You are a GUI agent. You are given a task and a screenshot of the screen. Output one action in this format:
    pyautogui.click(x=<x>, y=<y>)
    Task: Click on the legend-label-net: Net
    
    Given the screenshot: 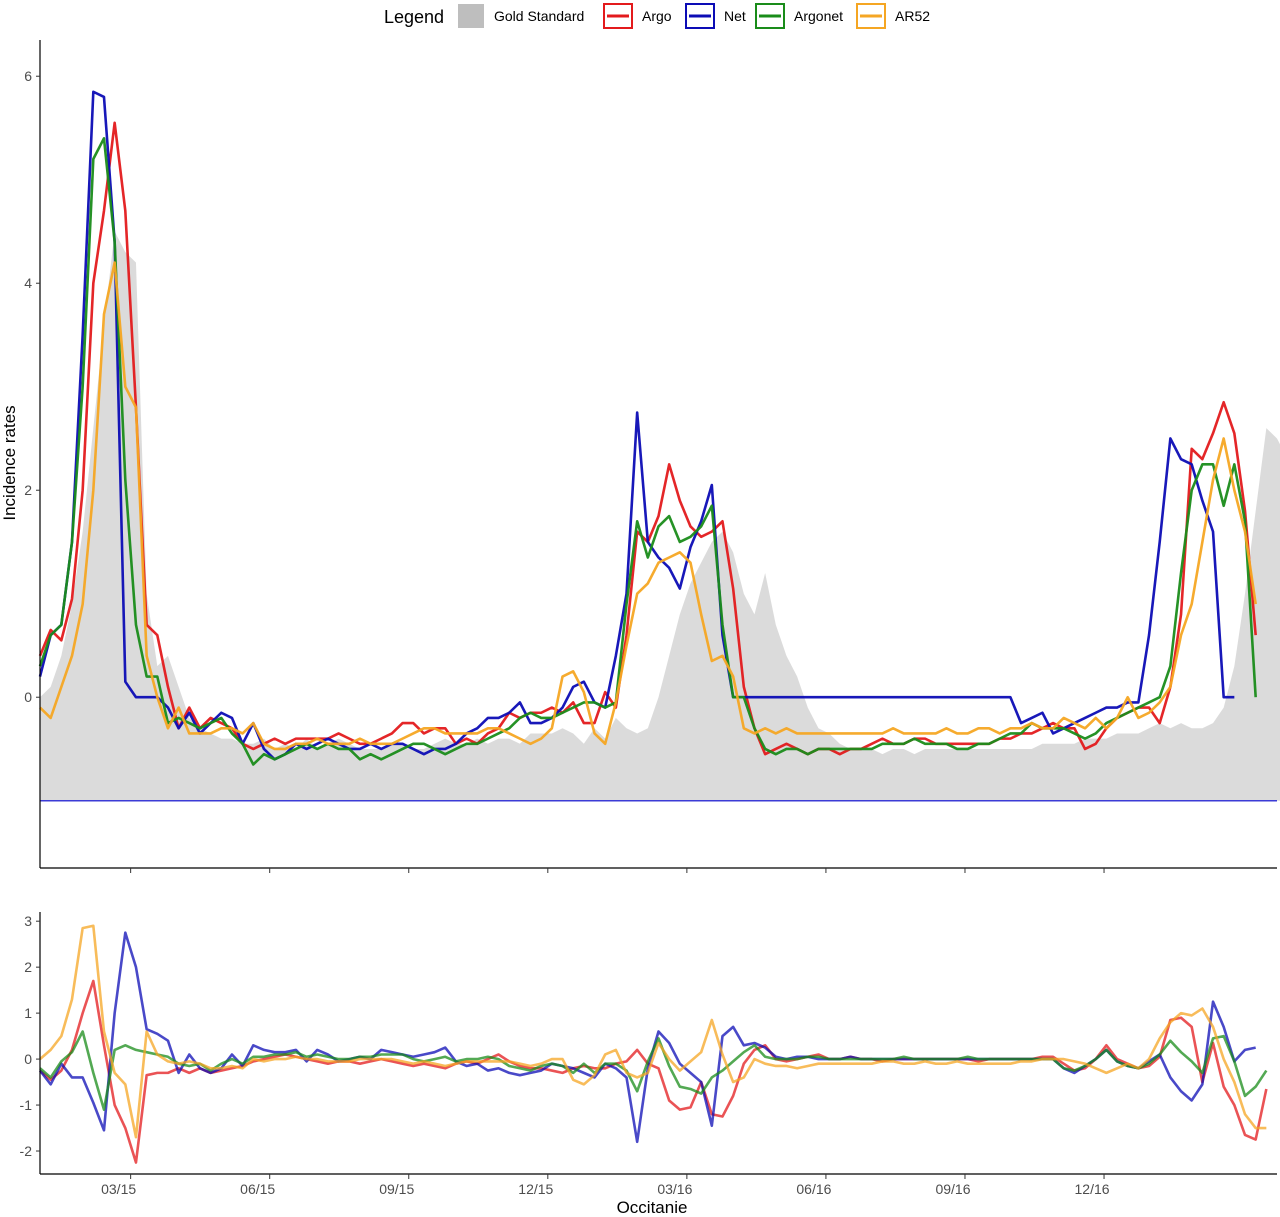 What is the action you would take?
    pyautogui.click(x=735, y=16)
    